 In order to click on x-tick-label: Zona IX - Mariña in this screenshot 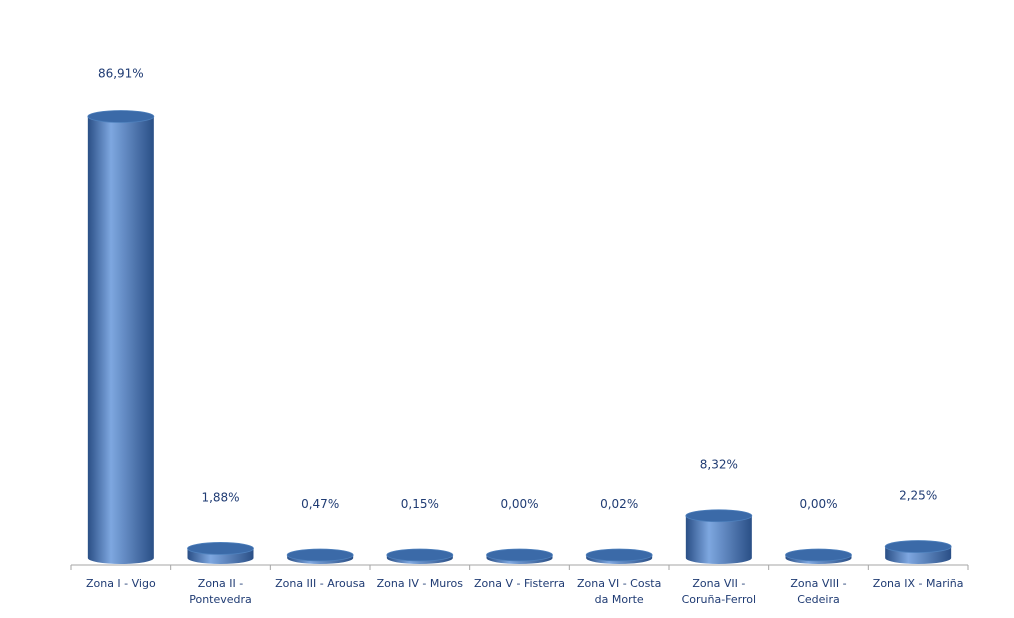, I will do `click(918, 583)`.